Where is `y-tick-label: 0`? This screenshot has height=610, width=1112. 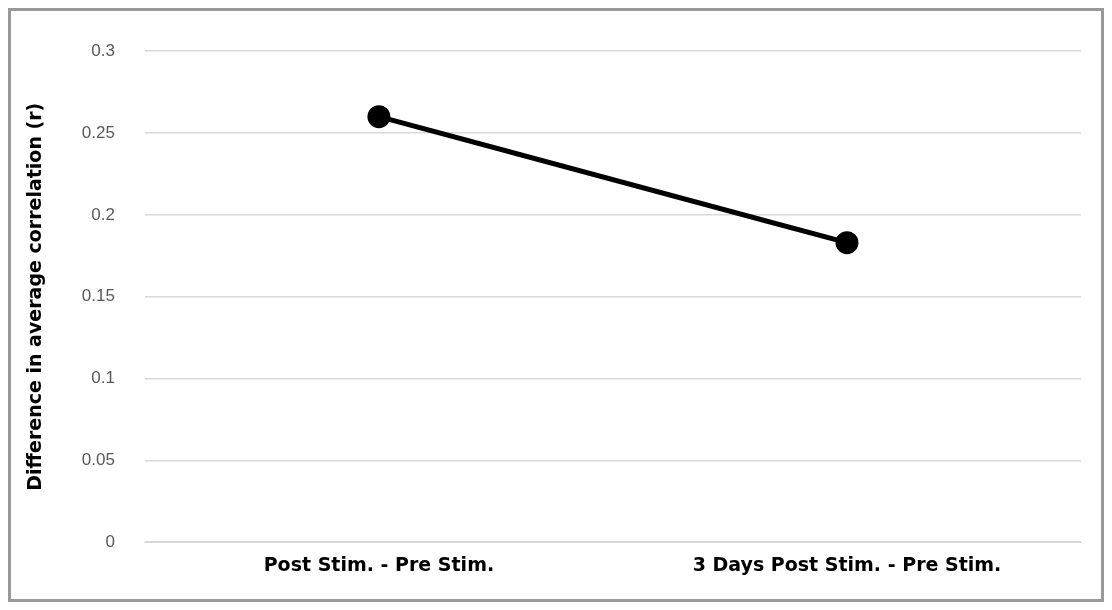 y-tick-label: 0 is located at coordinates (110, 541).